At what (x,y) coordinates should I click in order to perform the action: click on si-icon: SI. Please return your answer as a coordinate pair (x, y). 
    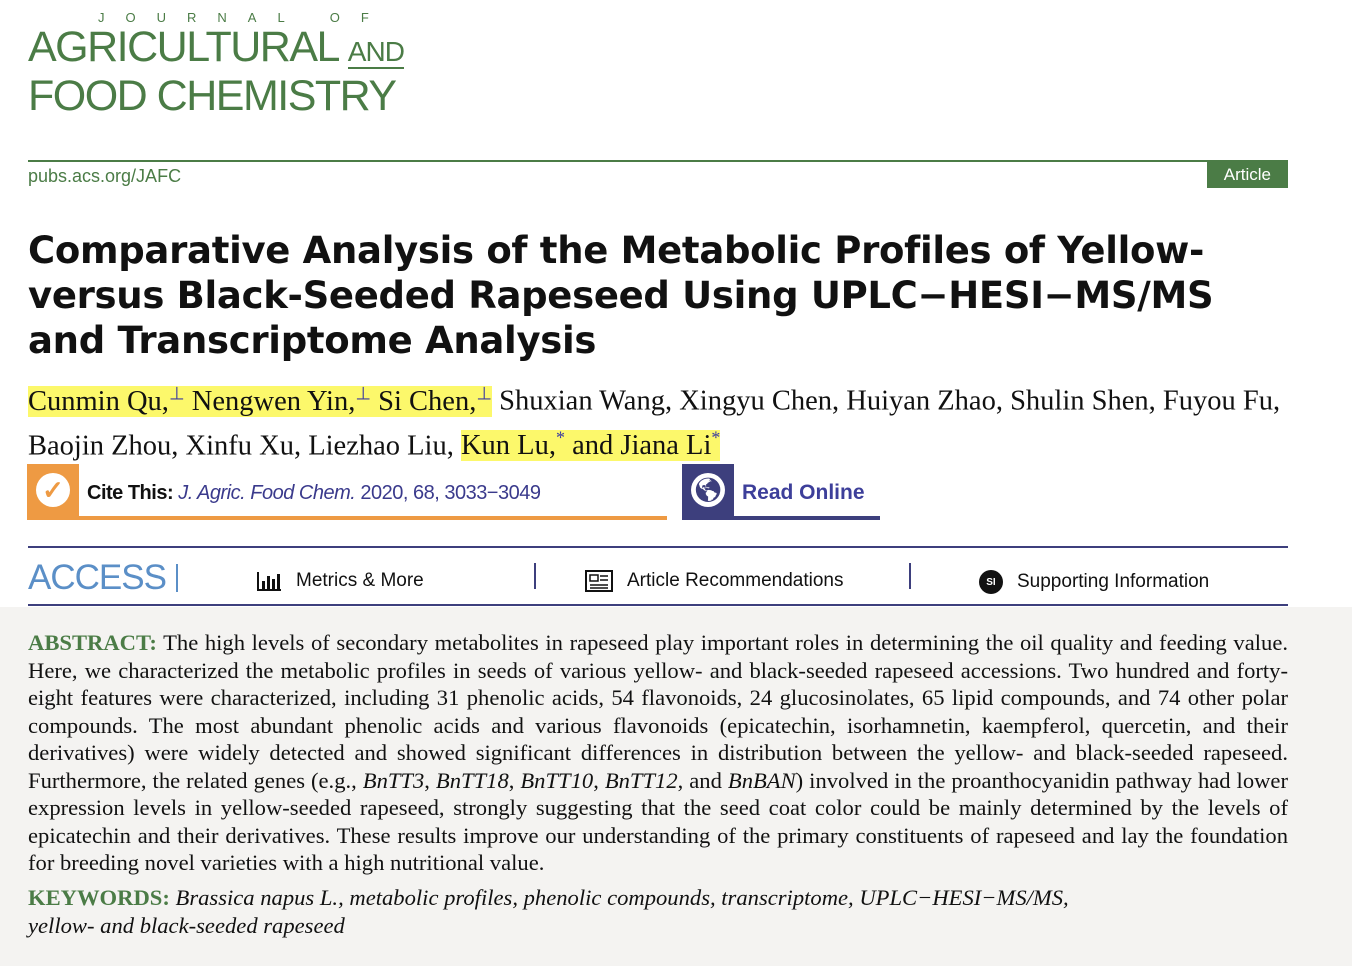
    Looking at the image, I should click on (991, 582).